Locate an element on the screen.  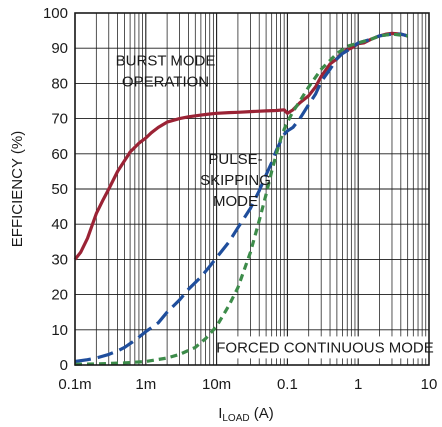
y-tick-label: 60 is located at coordinates (59, 154).